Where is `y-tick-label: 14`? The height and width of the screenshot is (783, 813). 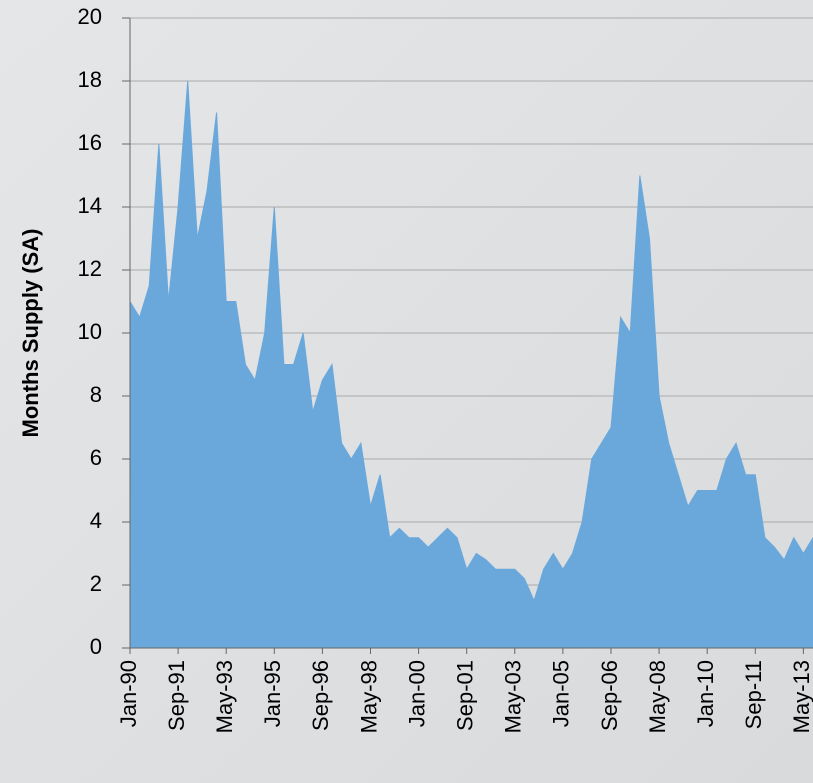
y-tick-label: 14 is located at coordinates (90, 205).